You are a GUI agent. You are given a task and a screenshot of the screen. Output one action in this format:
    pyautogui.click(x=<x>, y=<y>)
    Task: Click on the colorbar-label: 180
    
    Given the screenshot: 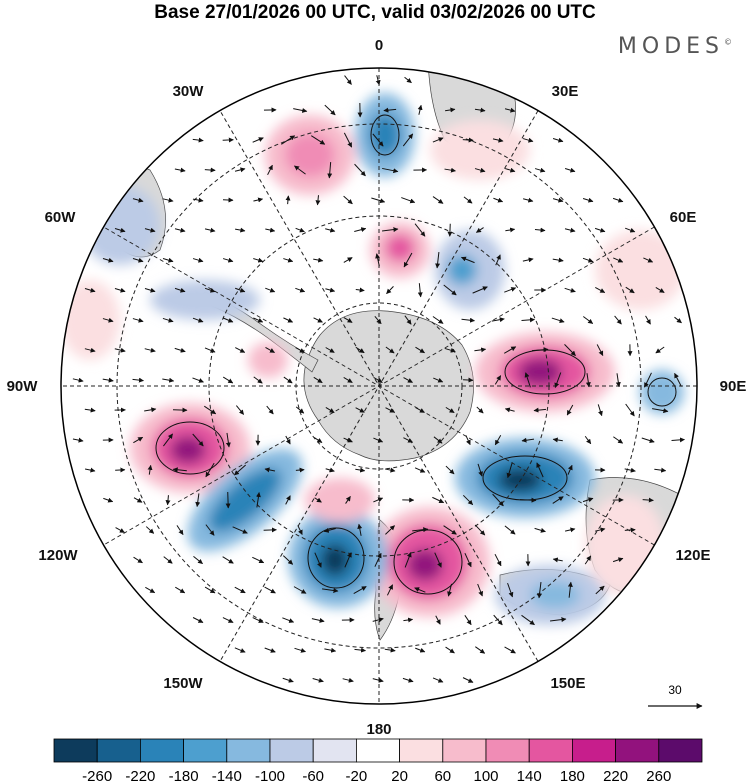 What is the action you would take?
    pyautogui.click(x=572, y=775)
    